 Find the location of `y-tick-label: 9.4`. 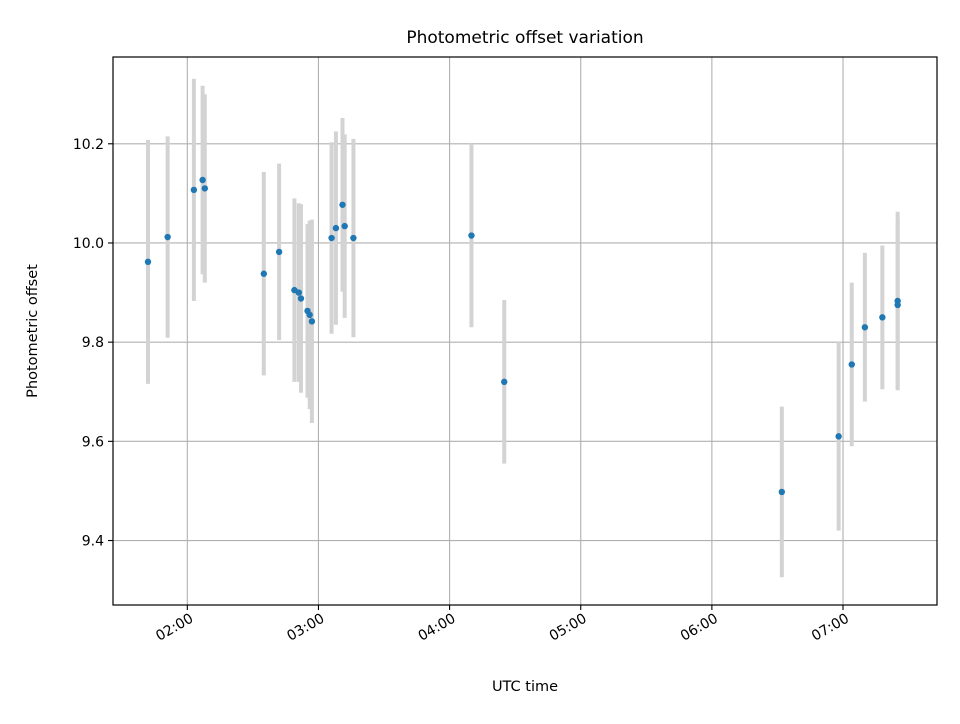

y-tick-label: 9.4 is located at coordinates (93, 542).